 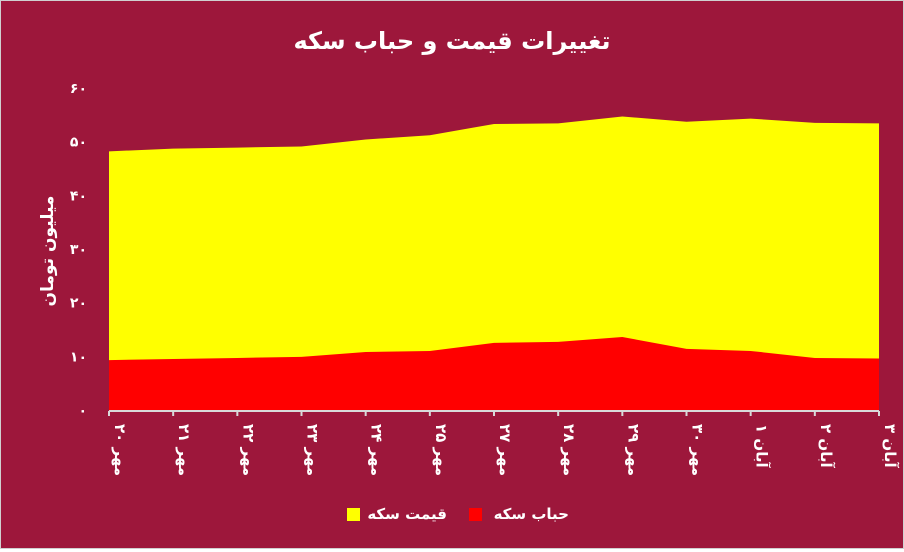 I want to click on y-axis-label: میلیون تومان, so click(x=48, y=251).